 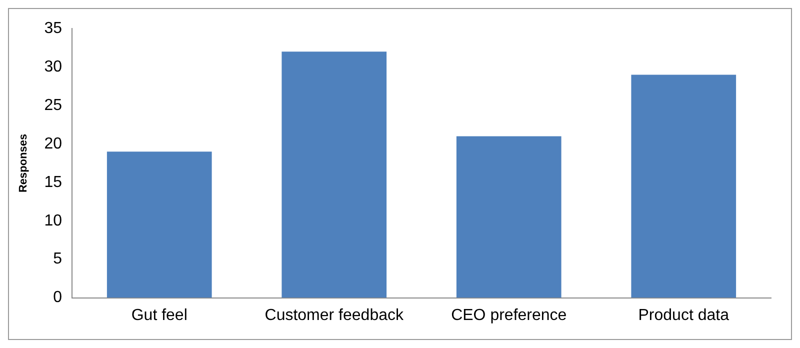 What do you see at coordinates (57, 259) in the screenshot?
I see `y-tick-label: 5` at bounding box center [57, 259].